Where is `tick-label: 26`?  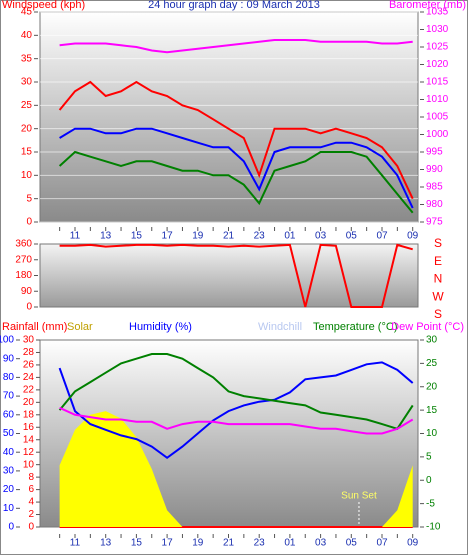 tick-label: 26 is located at coordinates (29, 365).